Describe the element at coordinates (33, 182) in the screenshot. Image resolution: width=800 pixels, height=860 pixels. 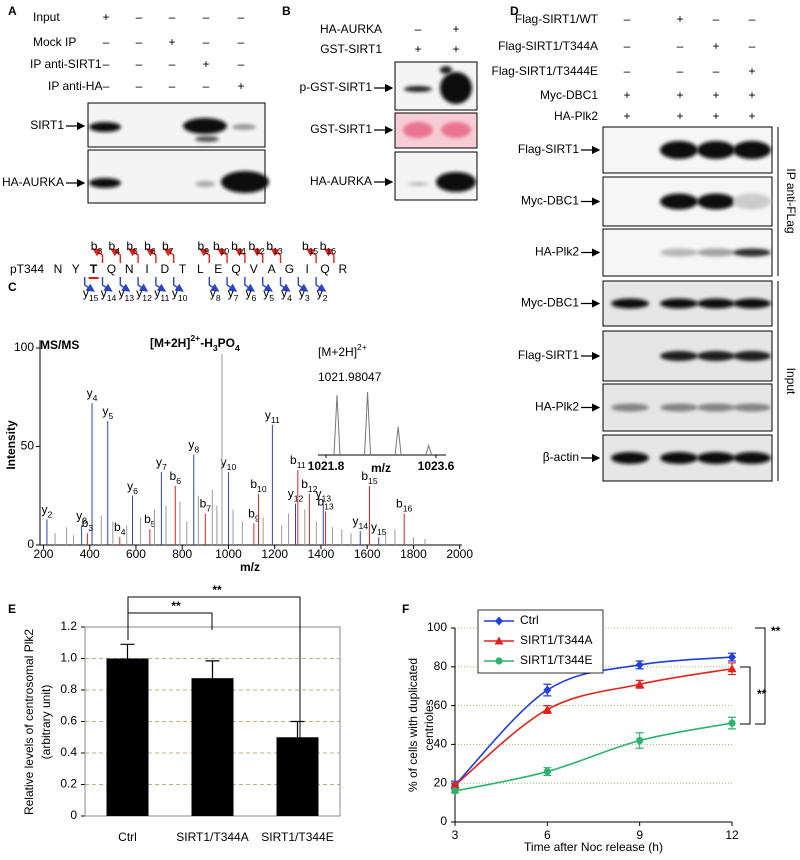
I see `blot-label: HA-AURKA` at that location.